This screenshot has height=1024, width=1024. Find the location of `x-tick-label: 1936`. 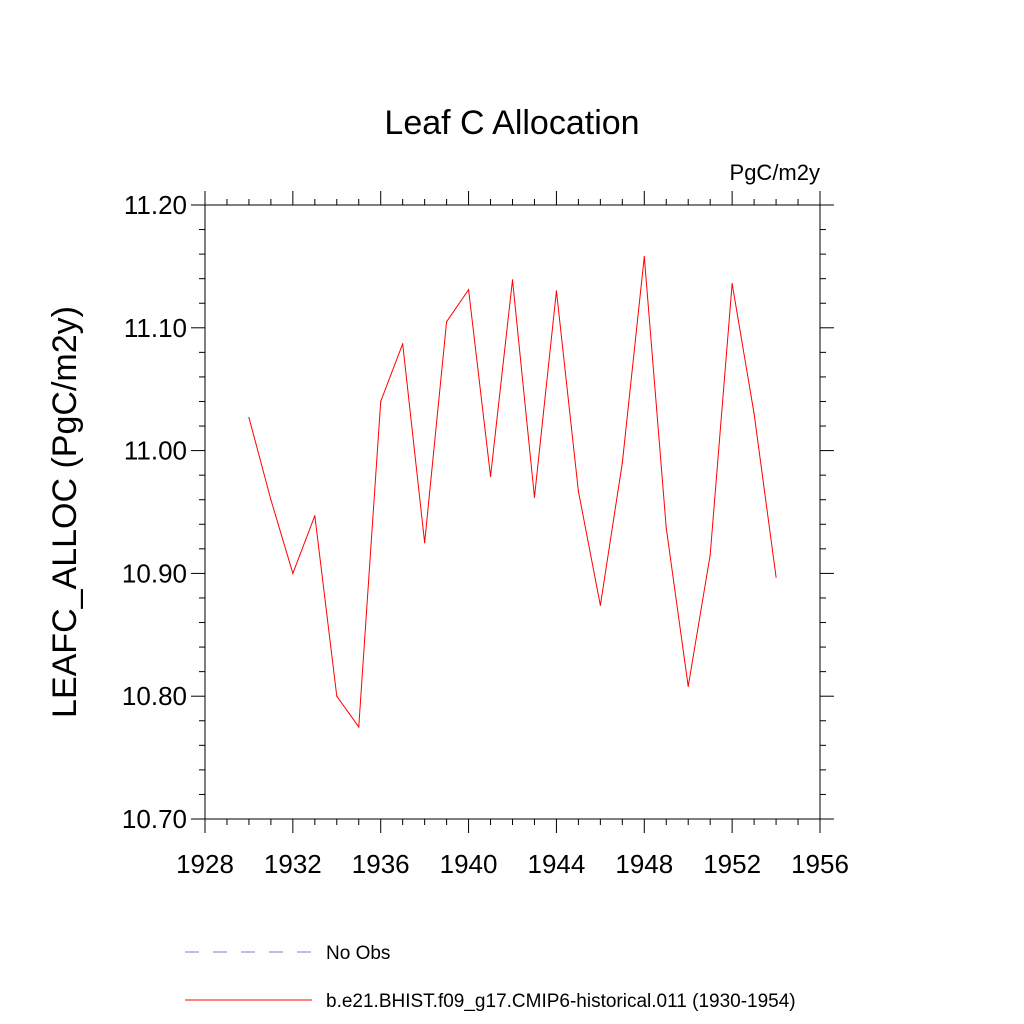

x-tick-label: 1936 is located at coordinates (381, 864).